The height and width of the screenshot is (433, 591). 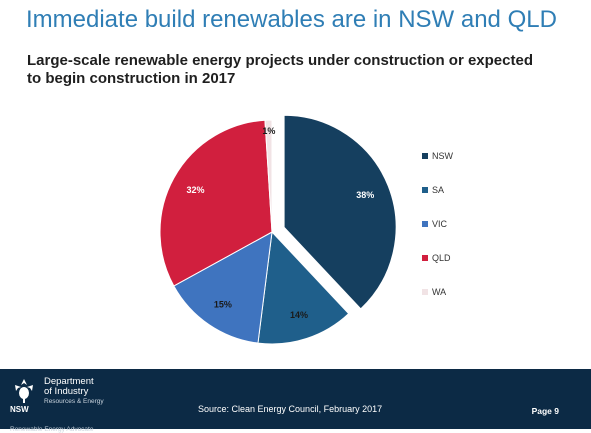 I want to click on data-label-wa: 1%, so click(x=268, y=131).